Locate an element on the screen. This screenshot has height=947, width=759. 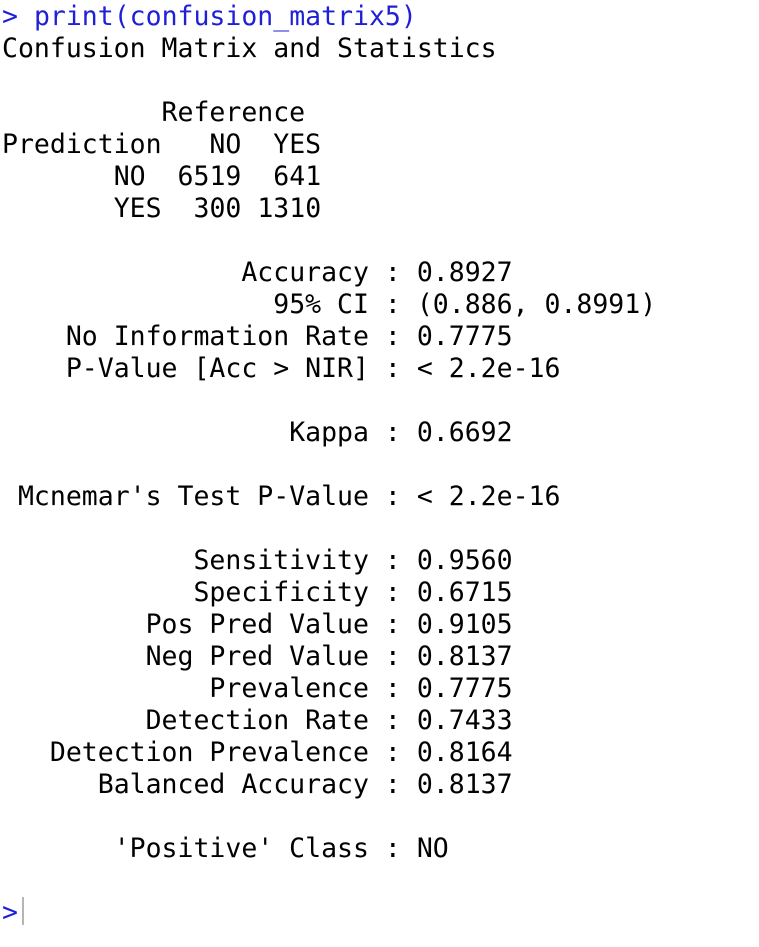
stat-label: Balanced Accuracy is located at coordinates (233, 784).